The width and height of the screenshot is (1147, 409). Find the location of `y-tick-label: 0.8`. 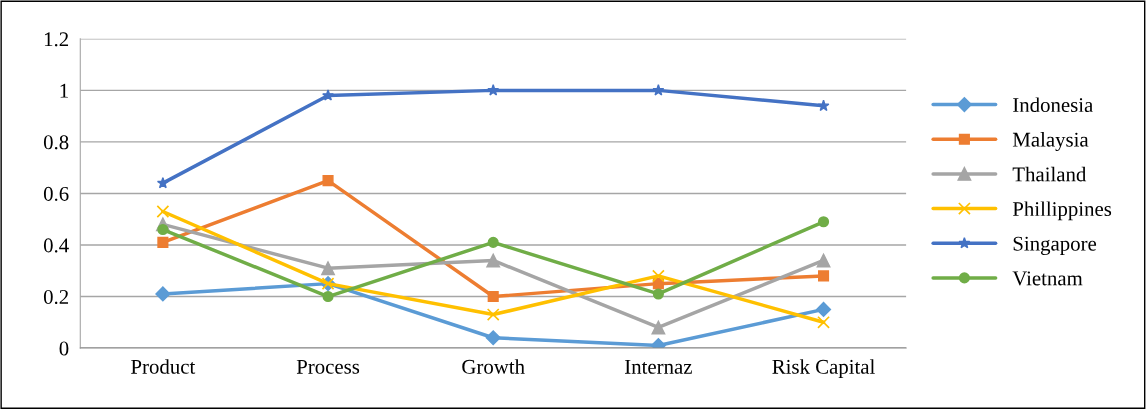

y-tick-label: 0.8 is located at coordinates (56, 142).